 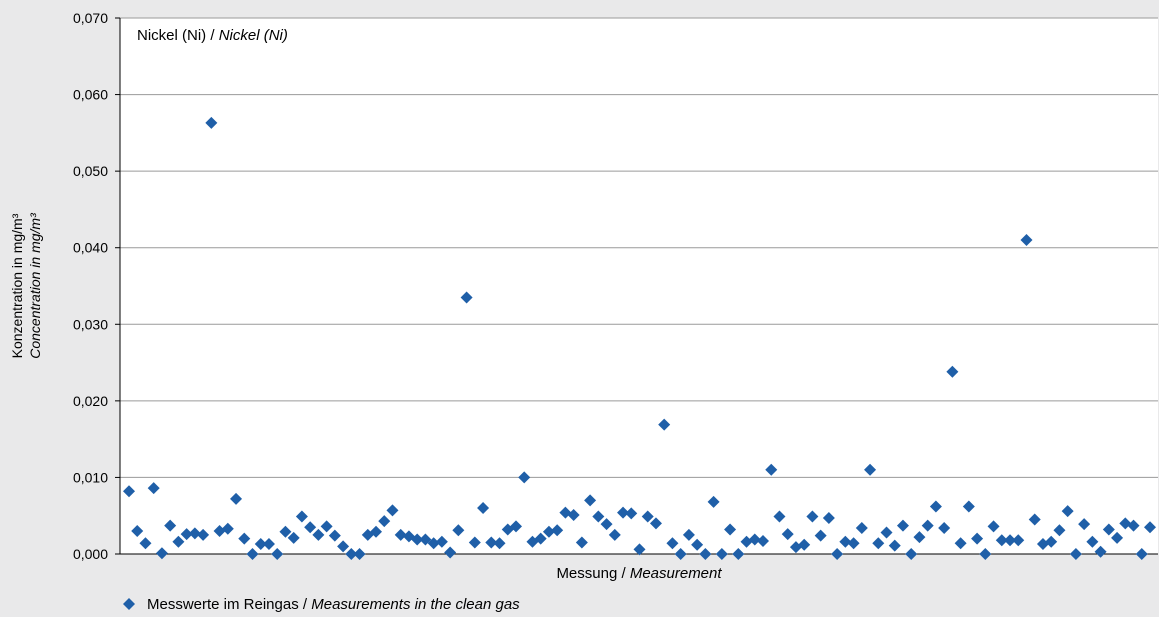 What do you see at coordinates (90, 324) in the screenshot?
I see `y-tick-label: 0,030` at bounding box center [90, 324].